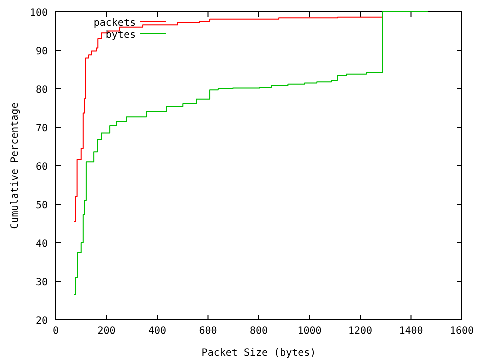 Image resolution: width=480 pixels, height=360 pixels. What do you see at coordinates (42, 90) in the screenshot?
I see `y-tick-label: 80` at bounding box center [42, 90].